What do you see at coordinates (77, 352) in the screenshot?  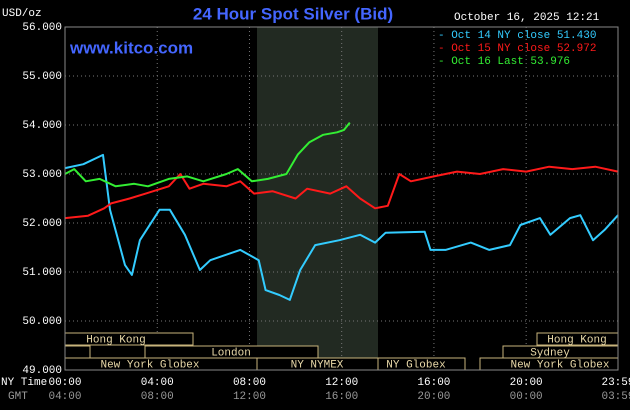 I see `session-box` at bounding box center [77, 352].